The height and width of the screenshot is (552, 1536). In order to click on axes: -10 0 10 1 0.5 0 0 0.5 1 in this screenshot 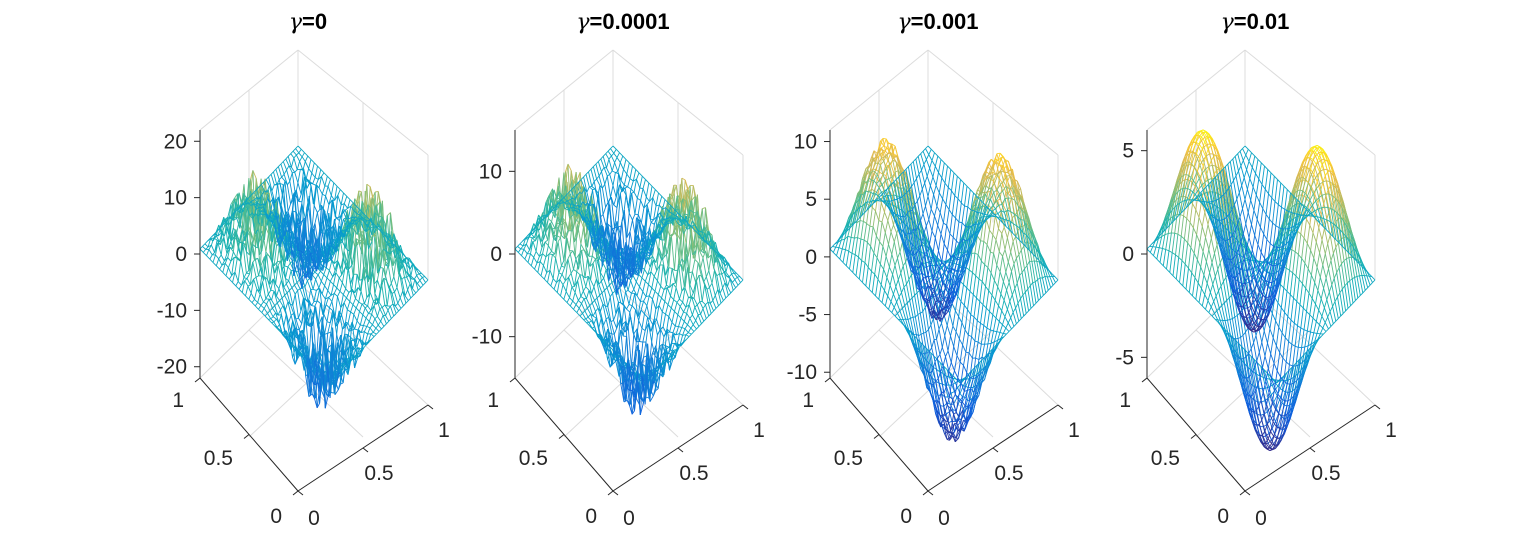, I will do `click(618, 330)`.